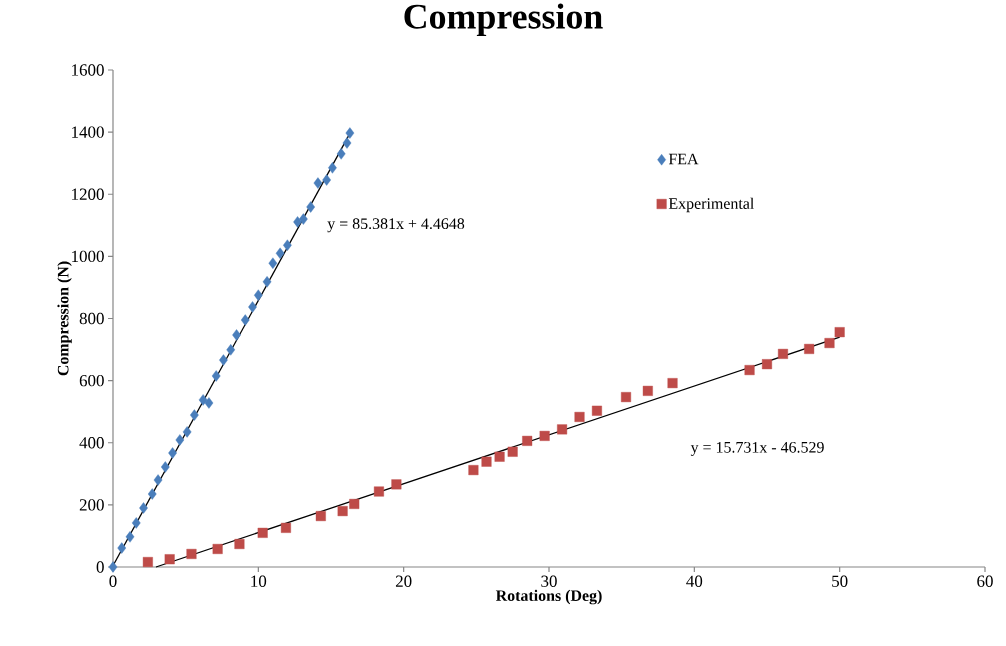 The height and width of the screenshot is (646, 1006). What do you see at coordinates (91, 318) in the screenshot?
I see `y-tick-label: 800` at bounding box center [91, 318].